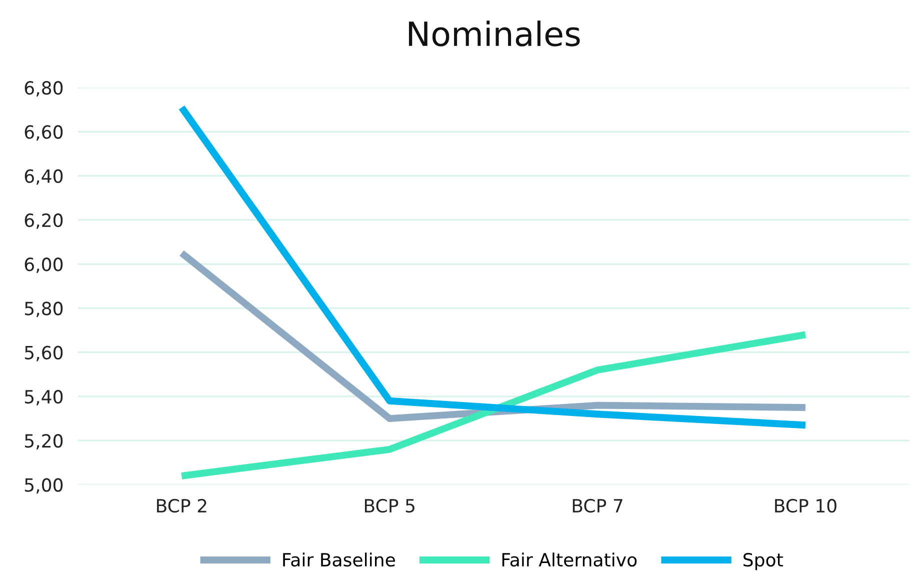 The image size is (914, 584). I want to click on y-tick-label: 6,20, so click(43, 221).